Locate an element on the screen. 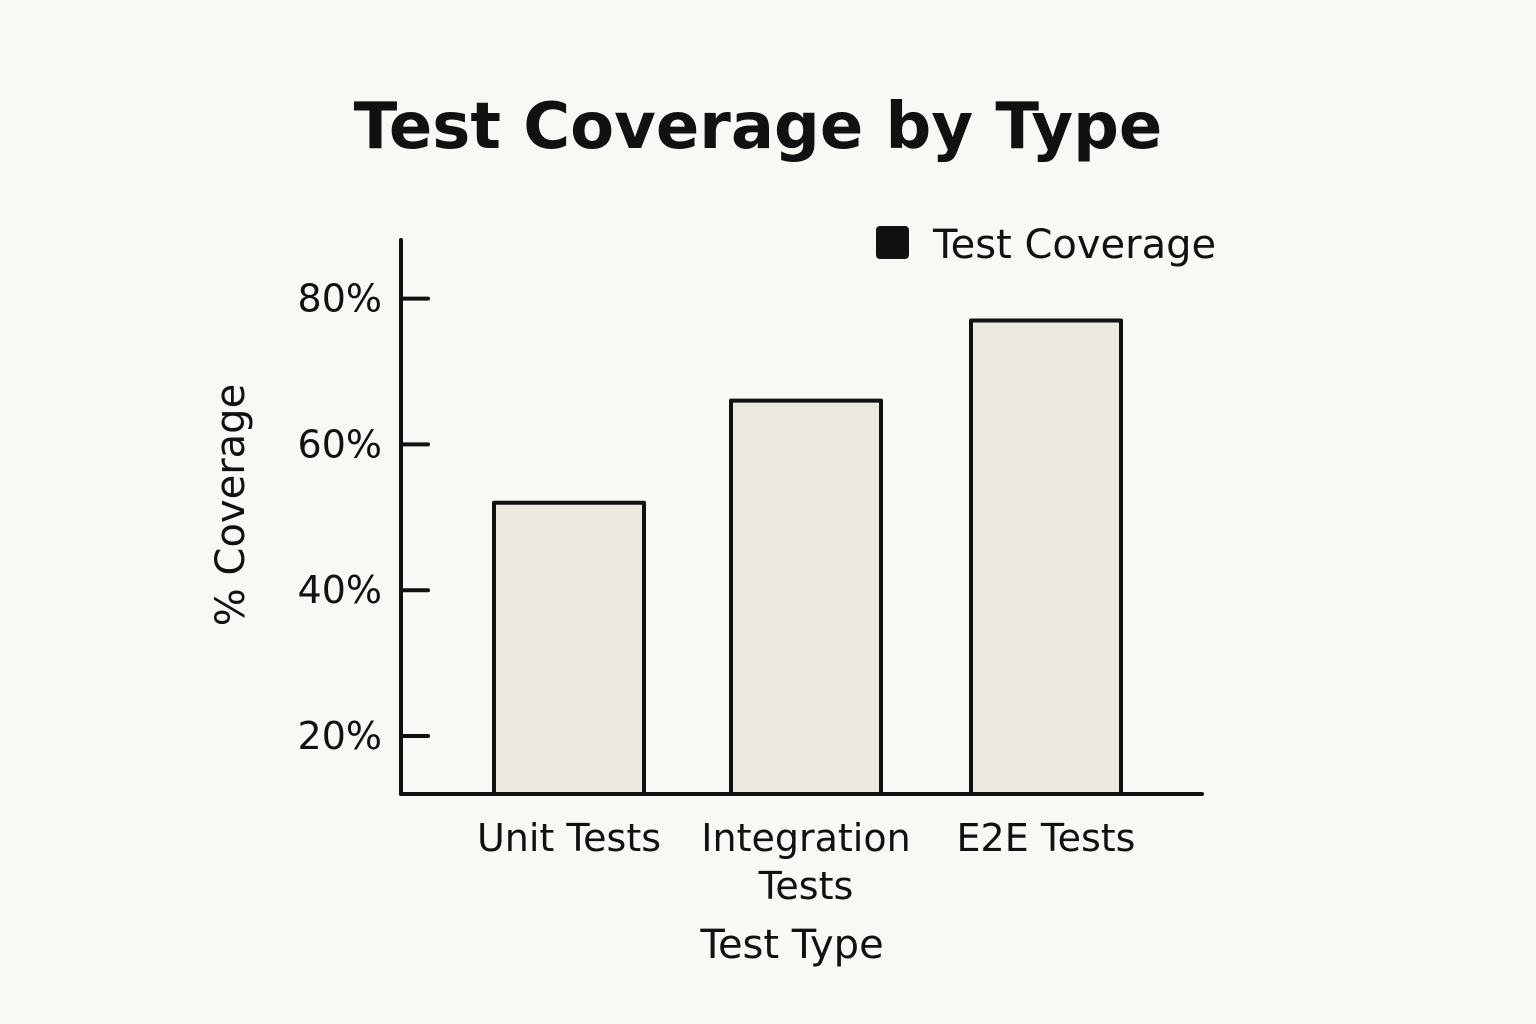  y-axis-title: % Coverage is located at coordinates (231, 505).